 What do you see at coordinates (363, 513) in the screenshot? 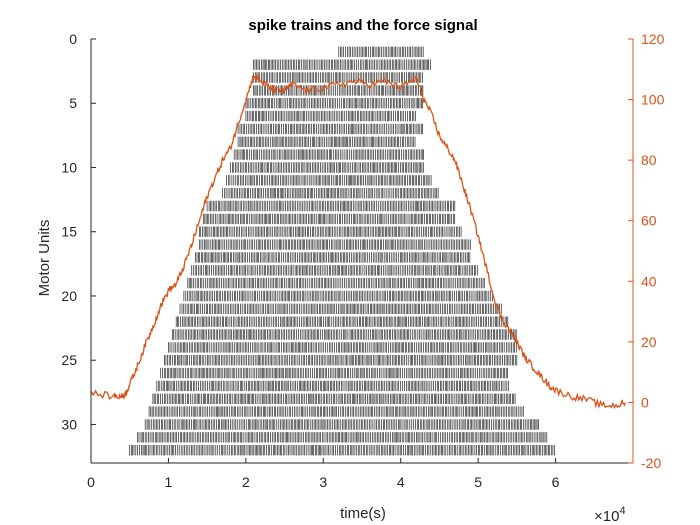
I see `x-axis-label: time(s)` at bounding box center [363, 513].